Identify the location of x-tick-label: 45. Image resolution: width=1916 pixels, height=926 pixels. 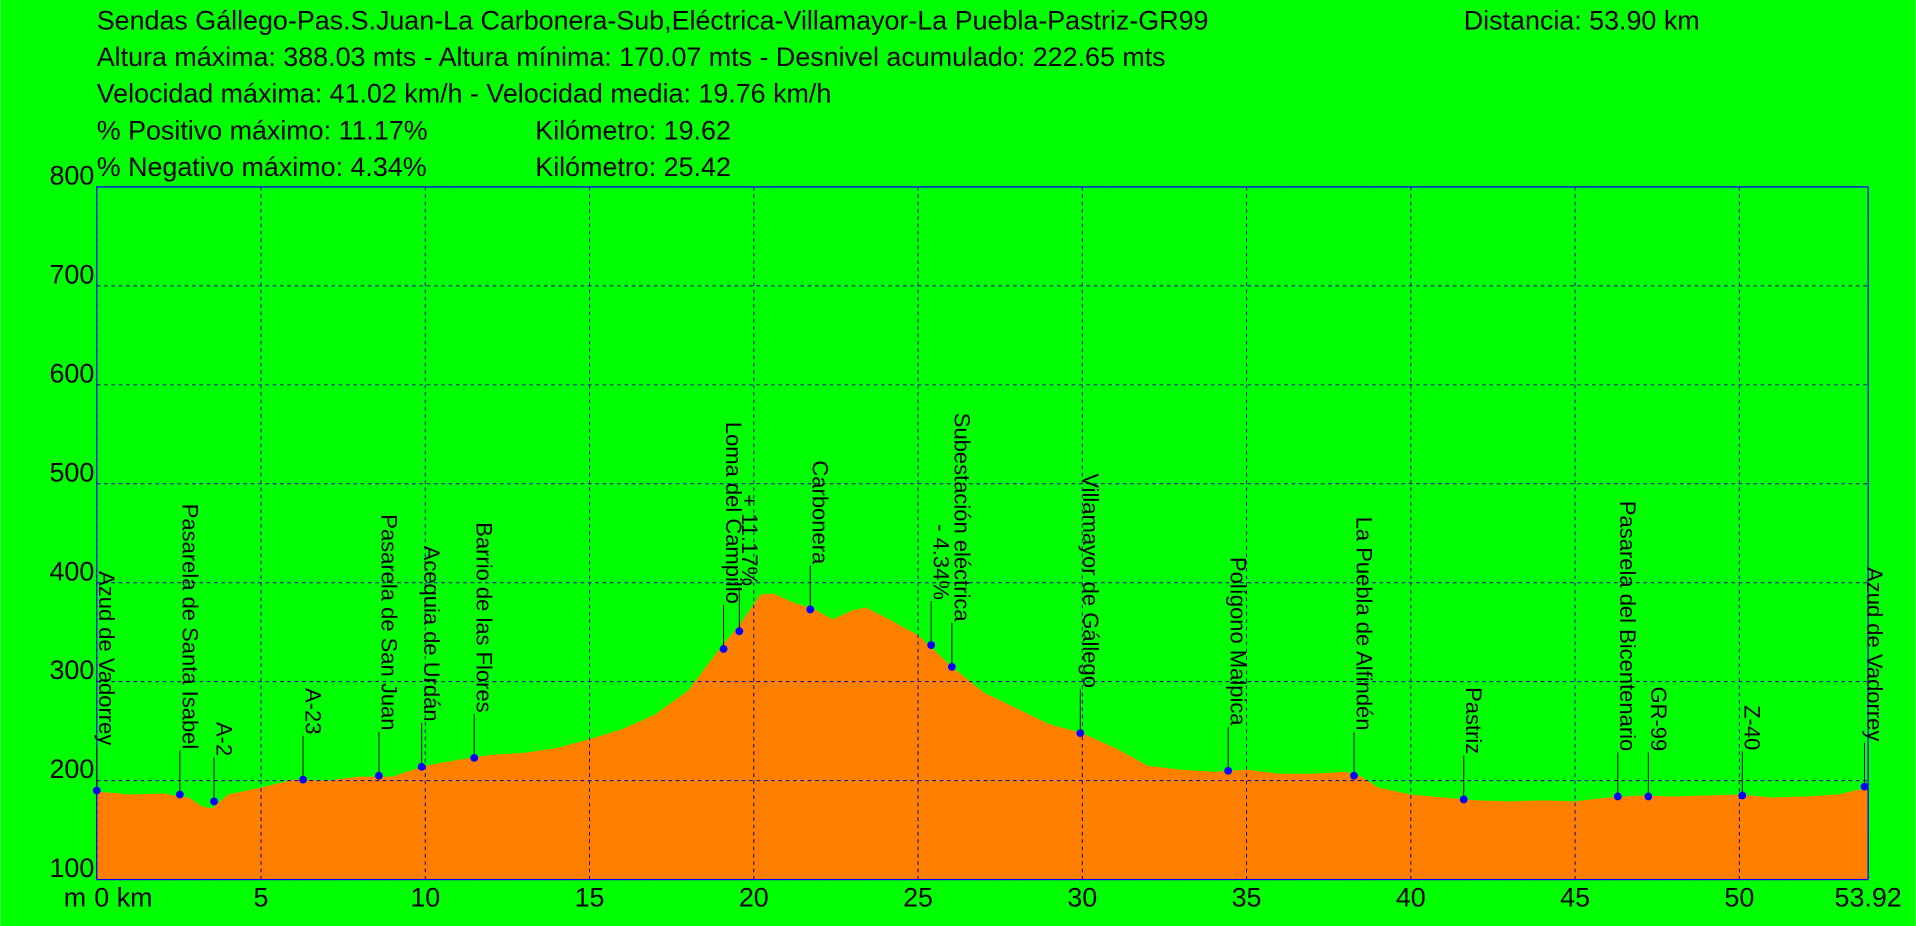
(1575, 897).